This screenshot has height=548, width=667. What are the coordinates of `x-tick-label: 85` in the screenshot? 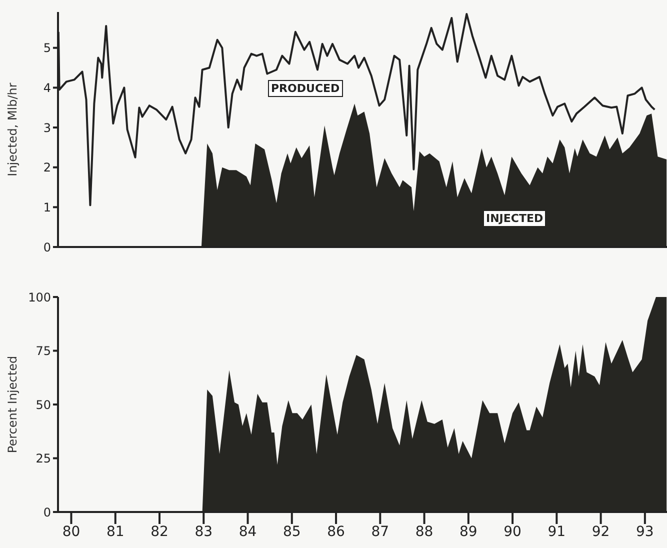 It's located at (291, 532).